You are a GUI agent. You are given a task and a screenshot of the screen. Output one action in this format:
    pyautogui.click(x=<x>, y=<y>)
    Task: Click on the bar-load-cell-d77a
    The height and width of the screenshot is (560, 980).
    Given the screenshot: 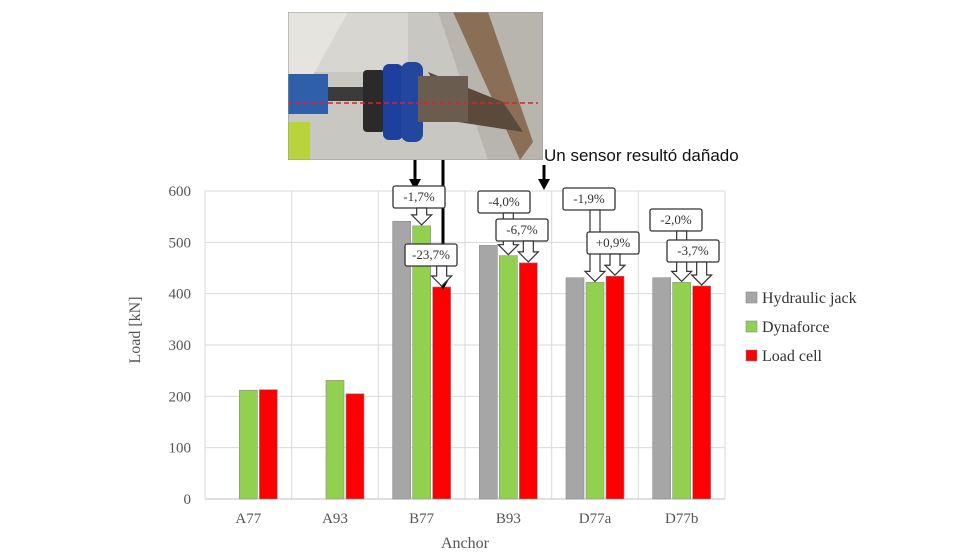 What is the action you would take?
    pyautogui.click(x=615, y=387)
    